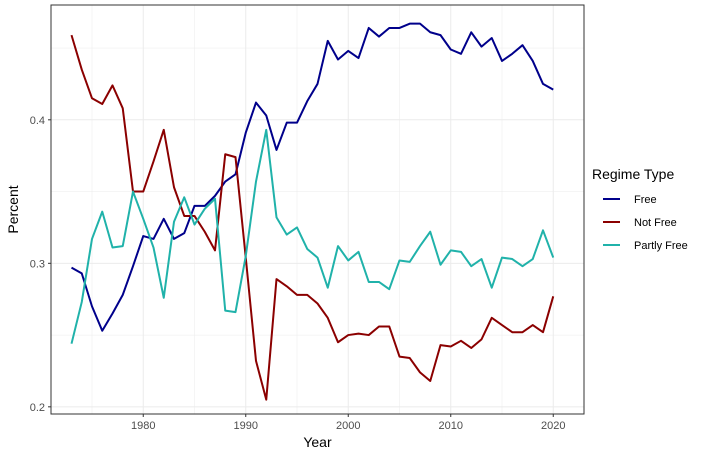  What do you see at coordinates (37, 121) in the screenshot?
I see `y-tick-label: 0.4` at bounding box center [37, 121].